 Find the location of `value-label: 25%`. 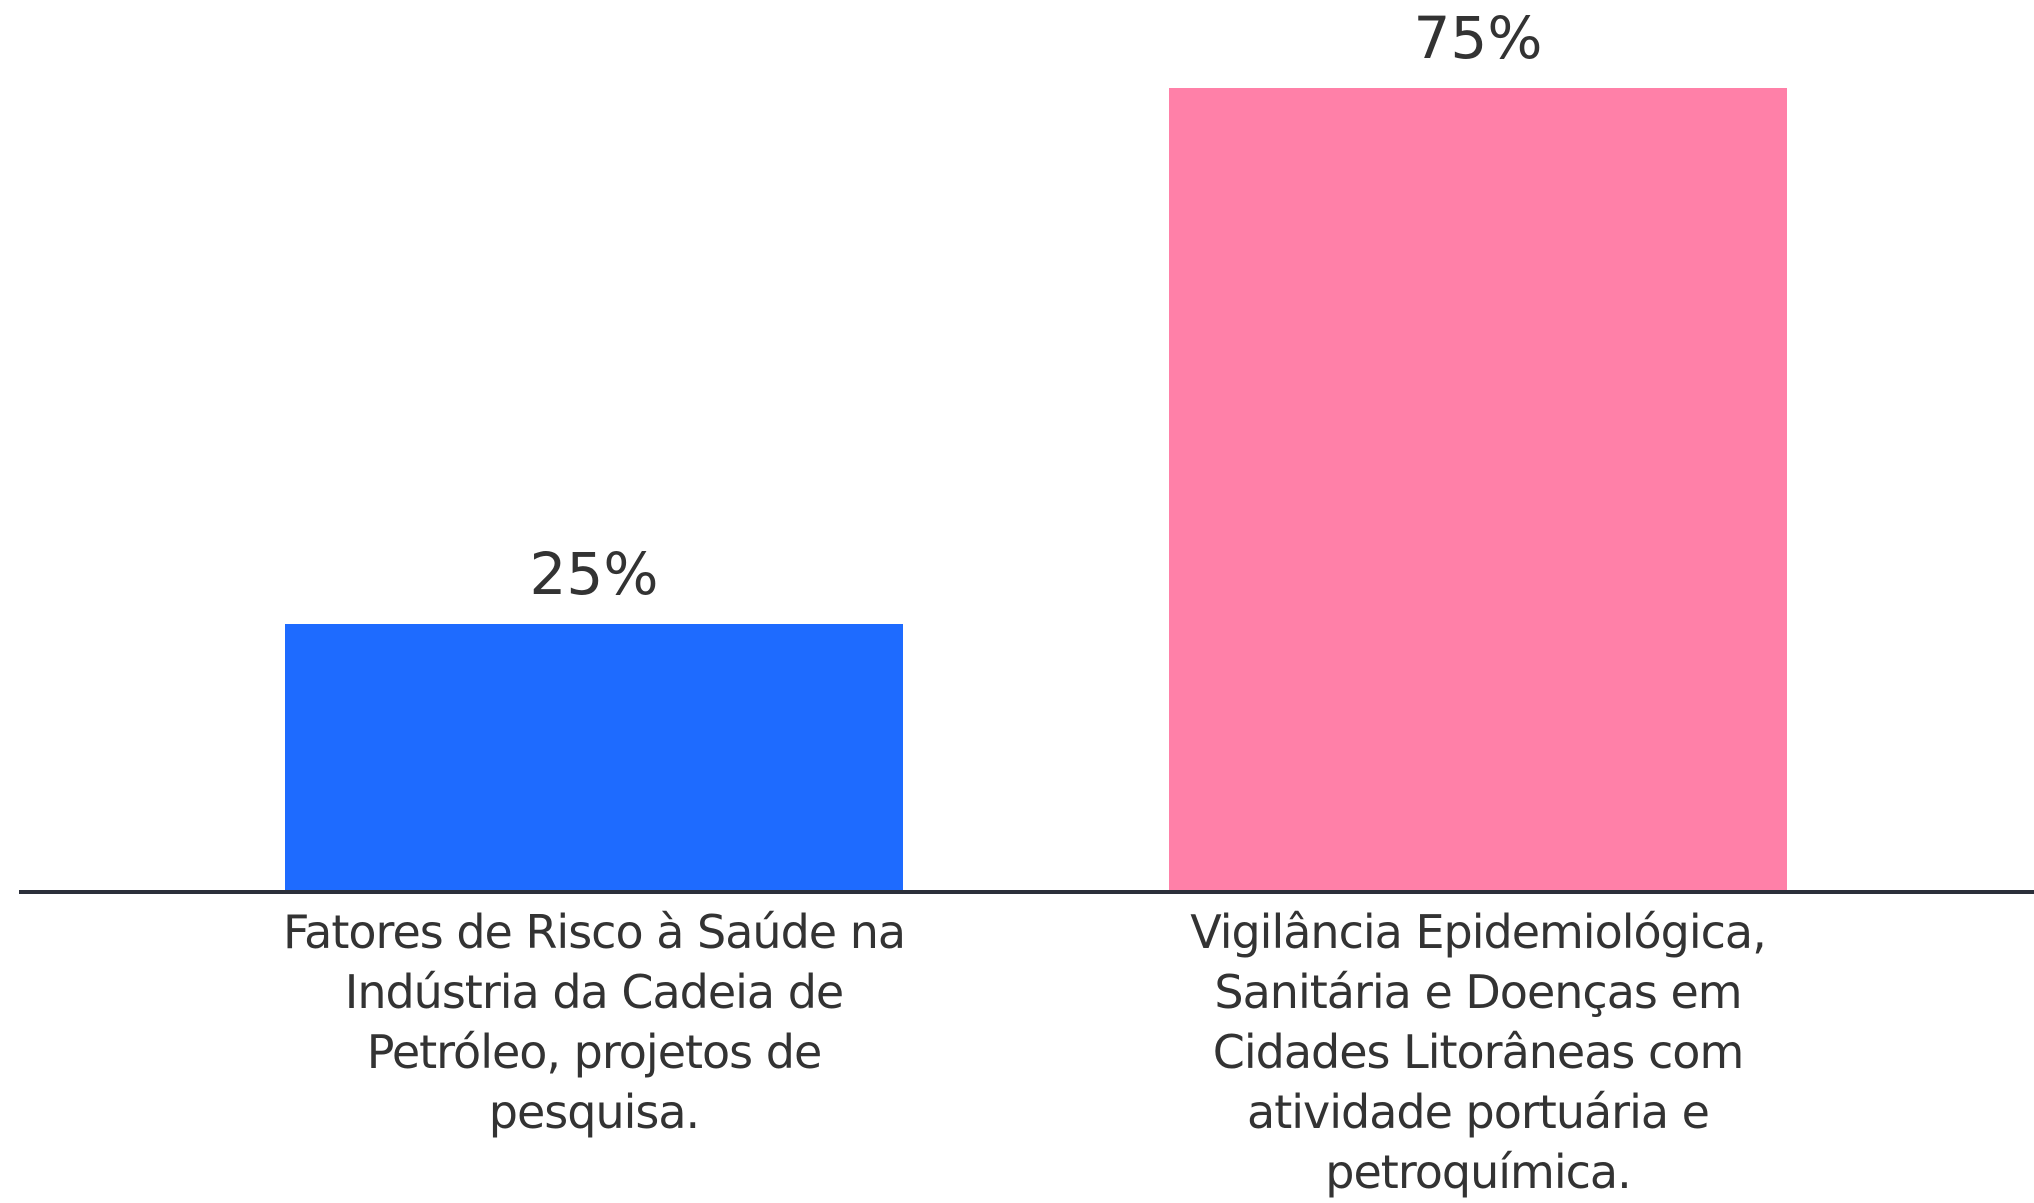

value-label: 25% is located at coordinates (594, 574).